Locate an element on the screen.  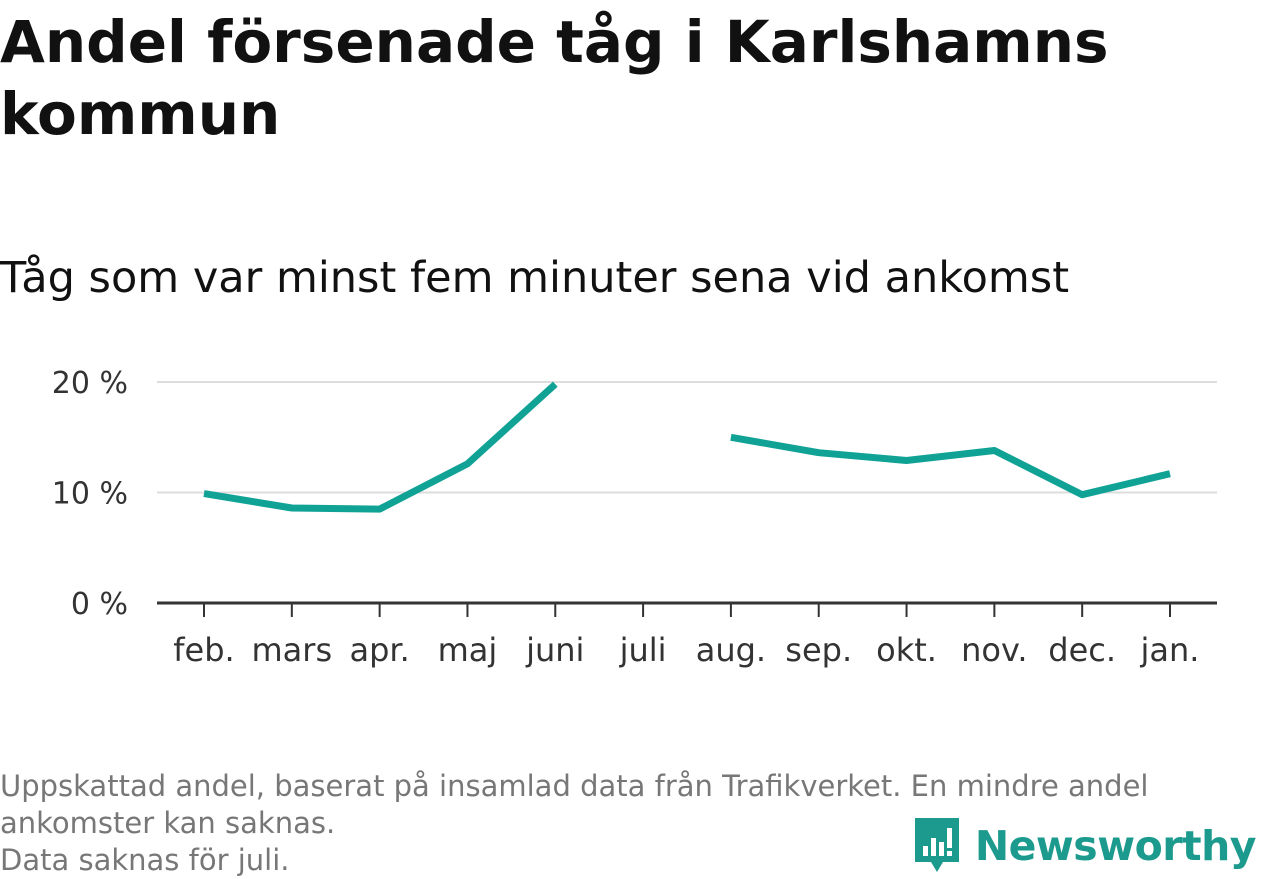
footnote-line: Data saknas för juli. is located at coordinates (145, 860).